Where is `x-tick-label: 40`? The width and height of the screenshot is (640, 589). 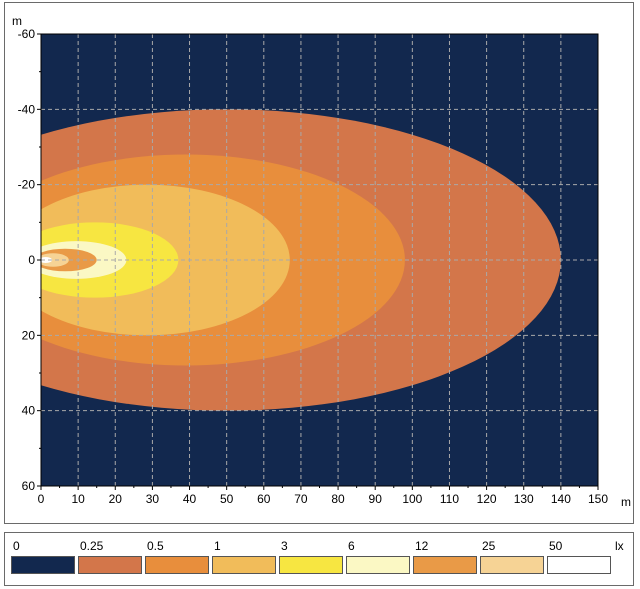 x-tick-label: 40 is located at coordinates (190, 499).